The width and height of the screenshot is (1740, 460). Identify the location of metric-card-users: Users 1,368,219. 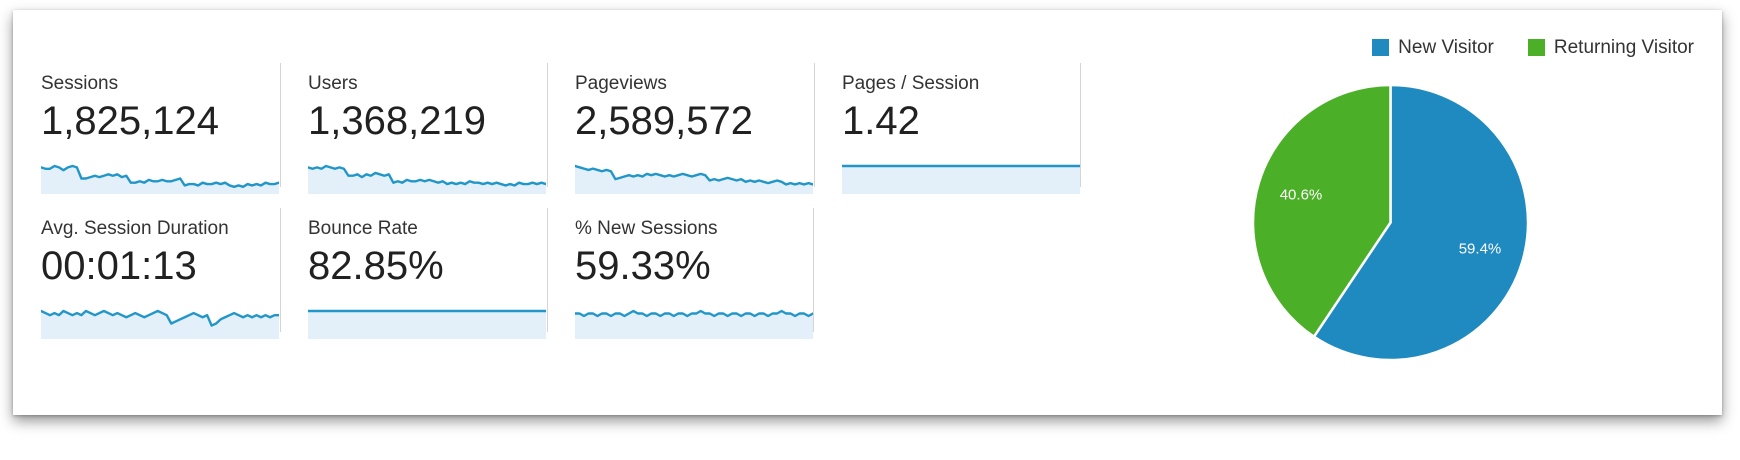
(413, 127).